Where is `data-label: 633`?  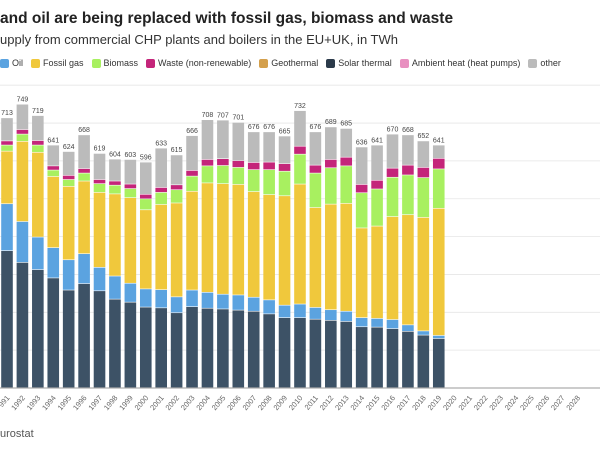 data-label: 633 is located at coordinates (161, 143).